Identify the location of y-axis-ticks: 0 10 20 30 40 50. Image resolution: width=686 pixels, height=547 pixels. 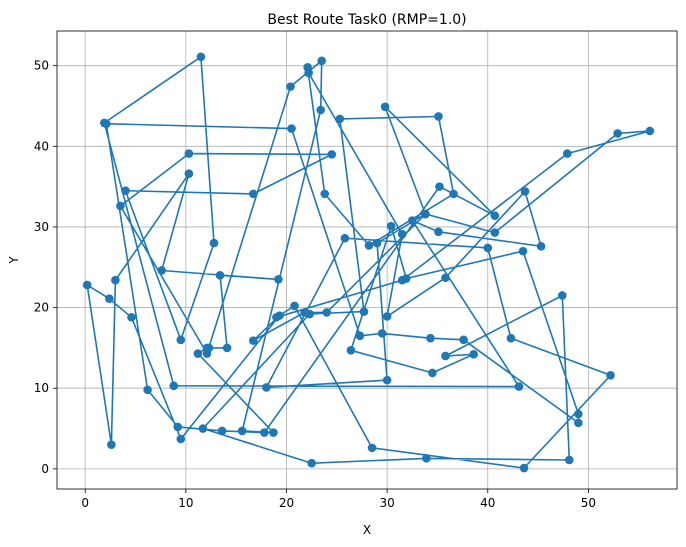
(45, 267).